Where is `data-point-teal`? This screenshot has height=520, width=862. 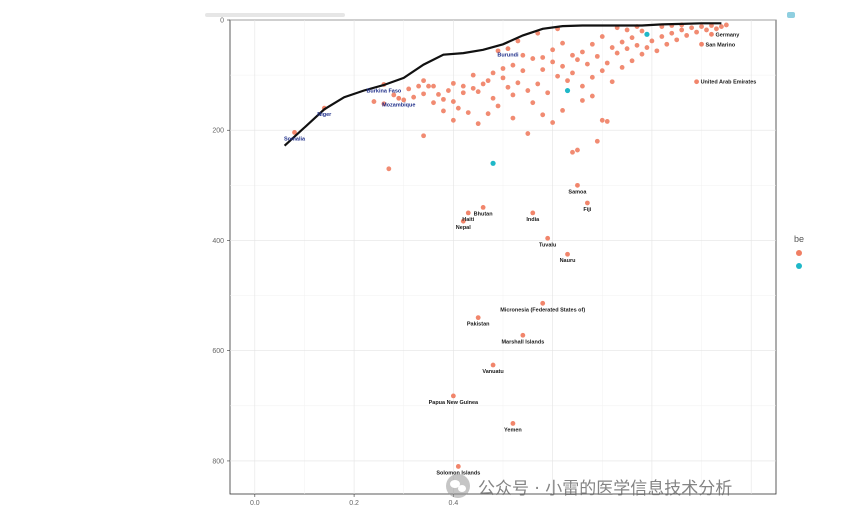 data-point-teal is located at coordinates (567, 90).